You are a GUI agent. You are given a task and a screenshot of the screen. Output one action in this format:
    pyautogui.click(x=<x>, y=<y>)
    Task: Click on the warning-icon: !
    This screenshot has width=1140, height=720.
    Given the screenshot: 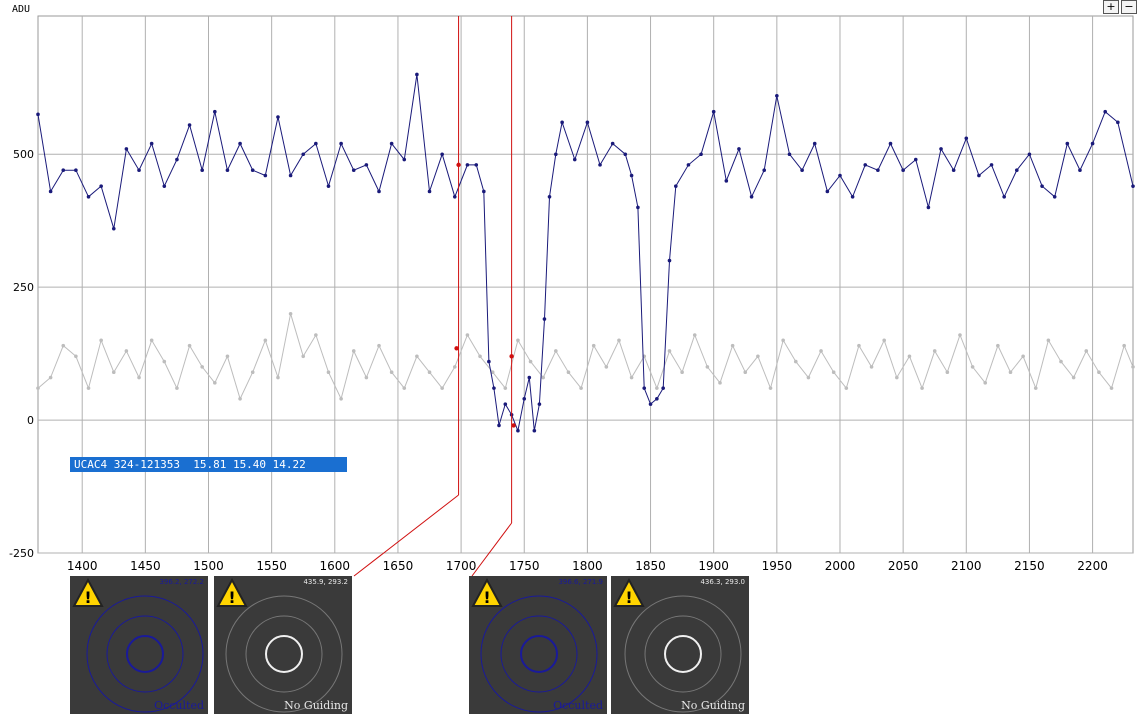 What is the action you would take?
    pyautogui.click(x=232, y=592)
    